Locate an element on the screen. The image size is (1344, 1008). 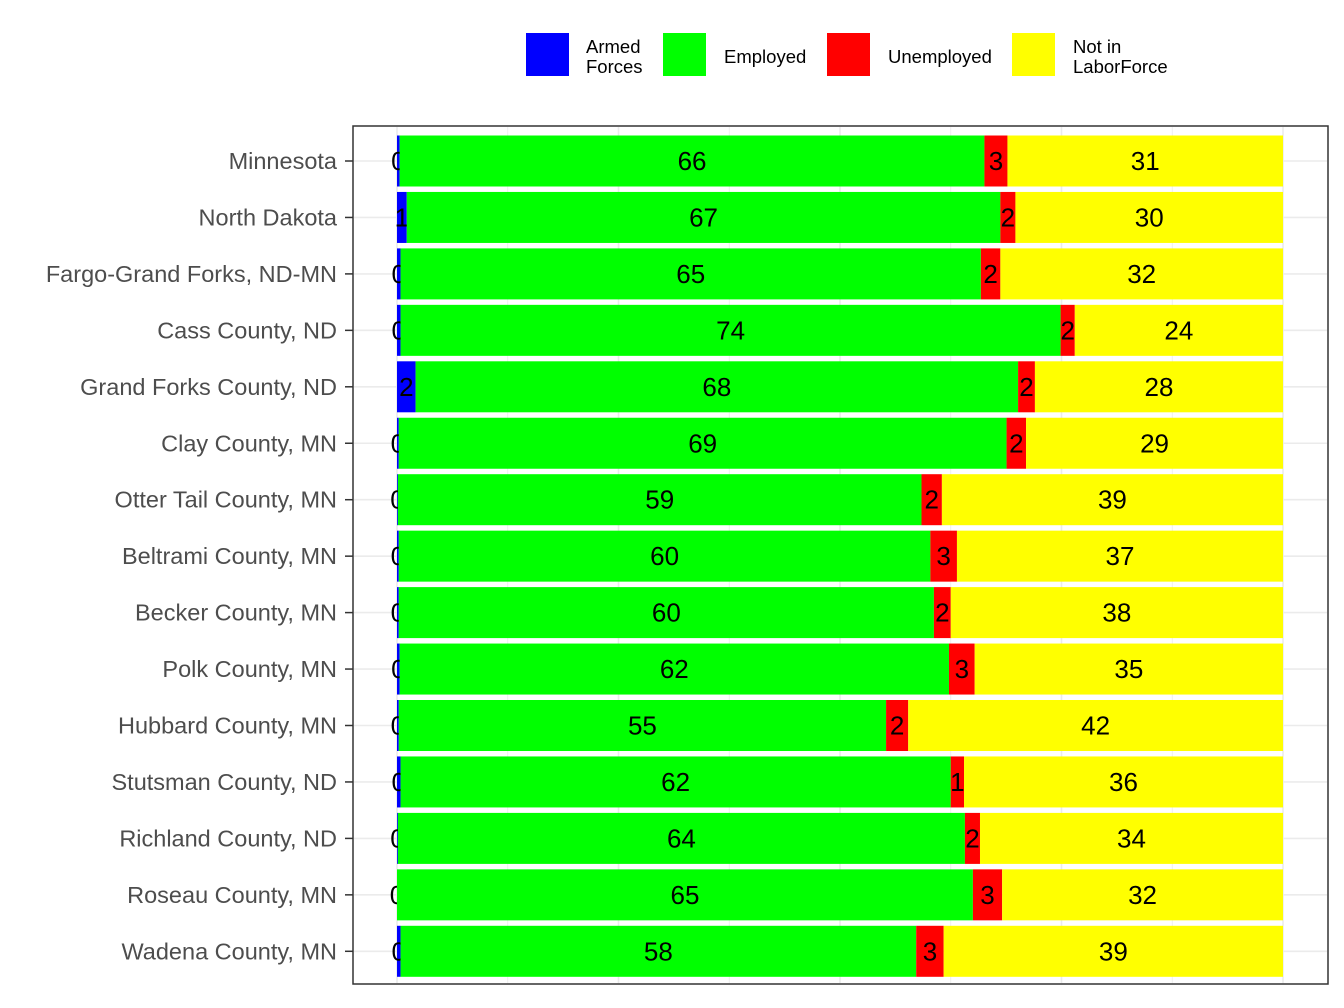
y-axis-tick-label: Minnesota is located at coordinates (283, 161).